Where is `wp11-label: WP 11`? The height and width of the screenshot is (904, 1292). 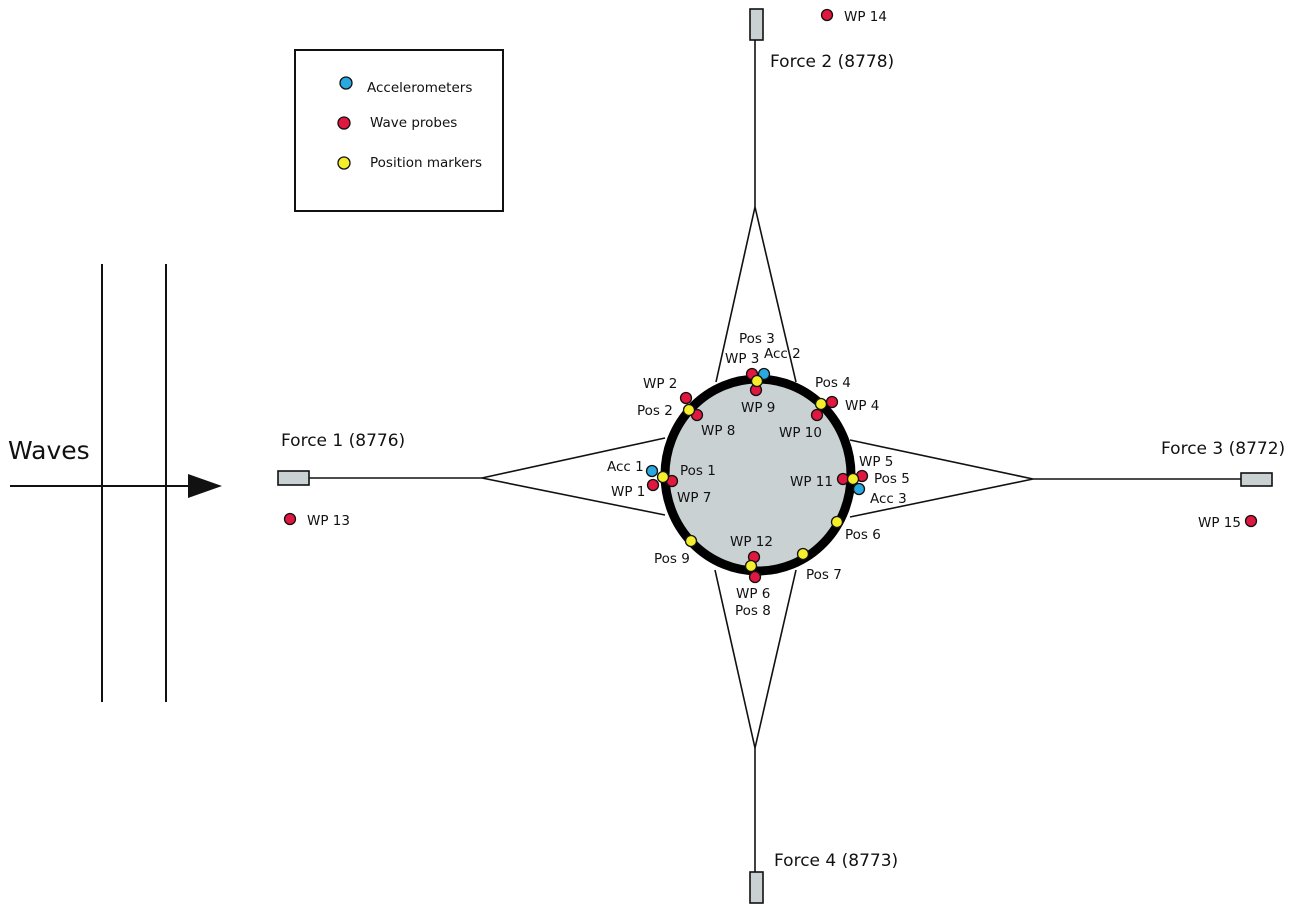
wp11-label: WP 11 is located at coordinates (811, 482).